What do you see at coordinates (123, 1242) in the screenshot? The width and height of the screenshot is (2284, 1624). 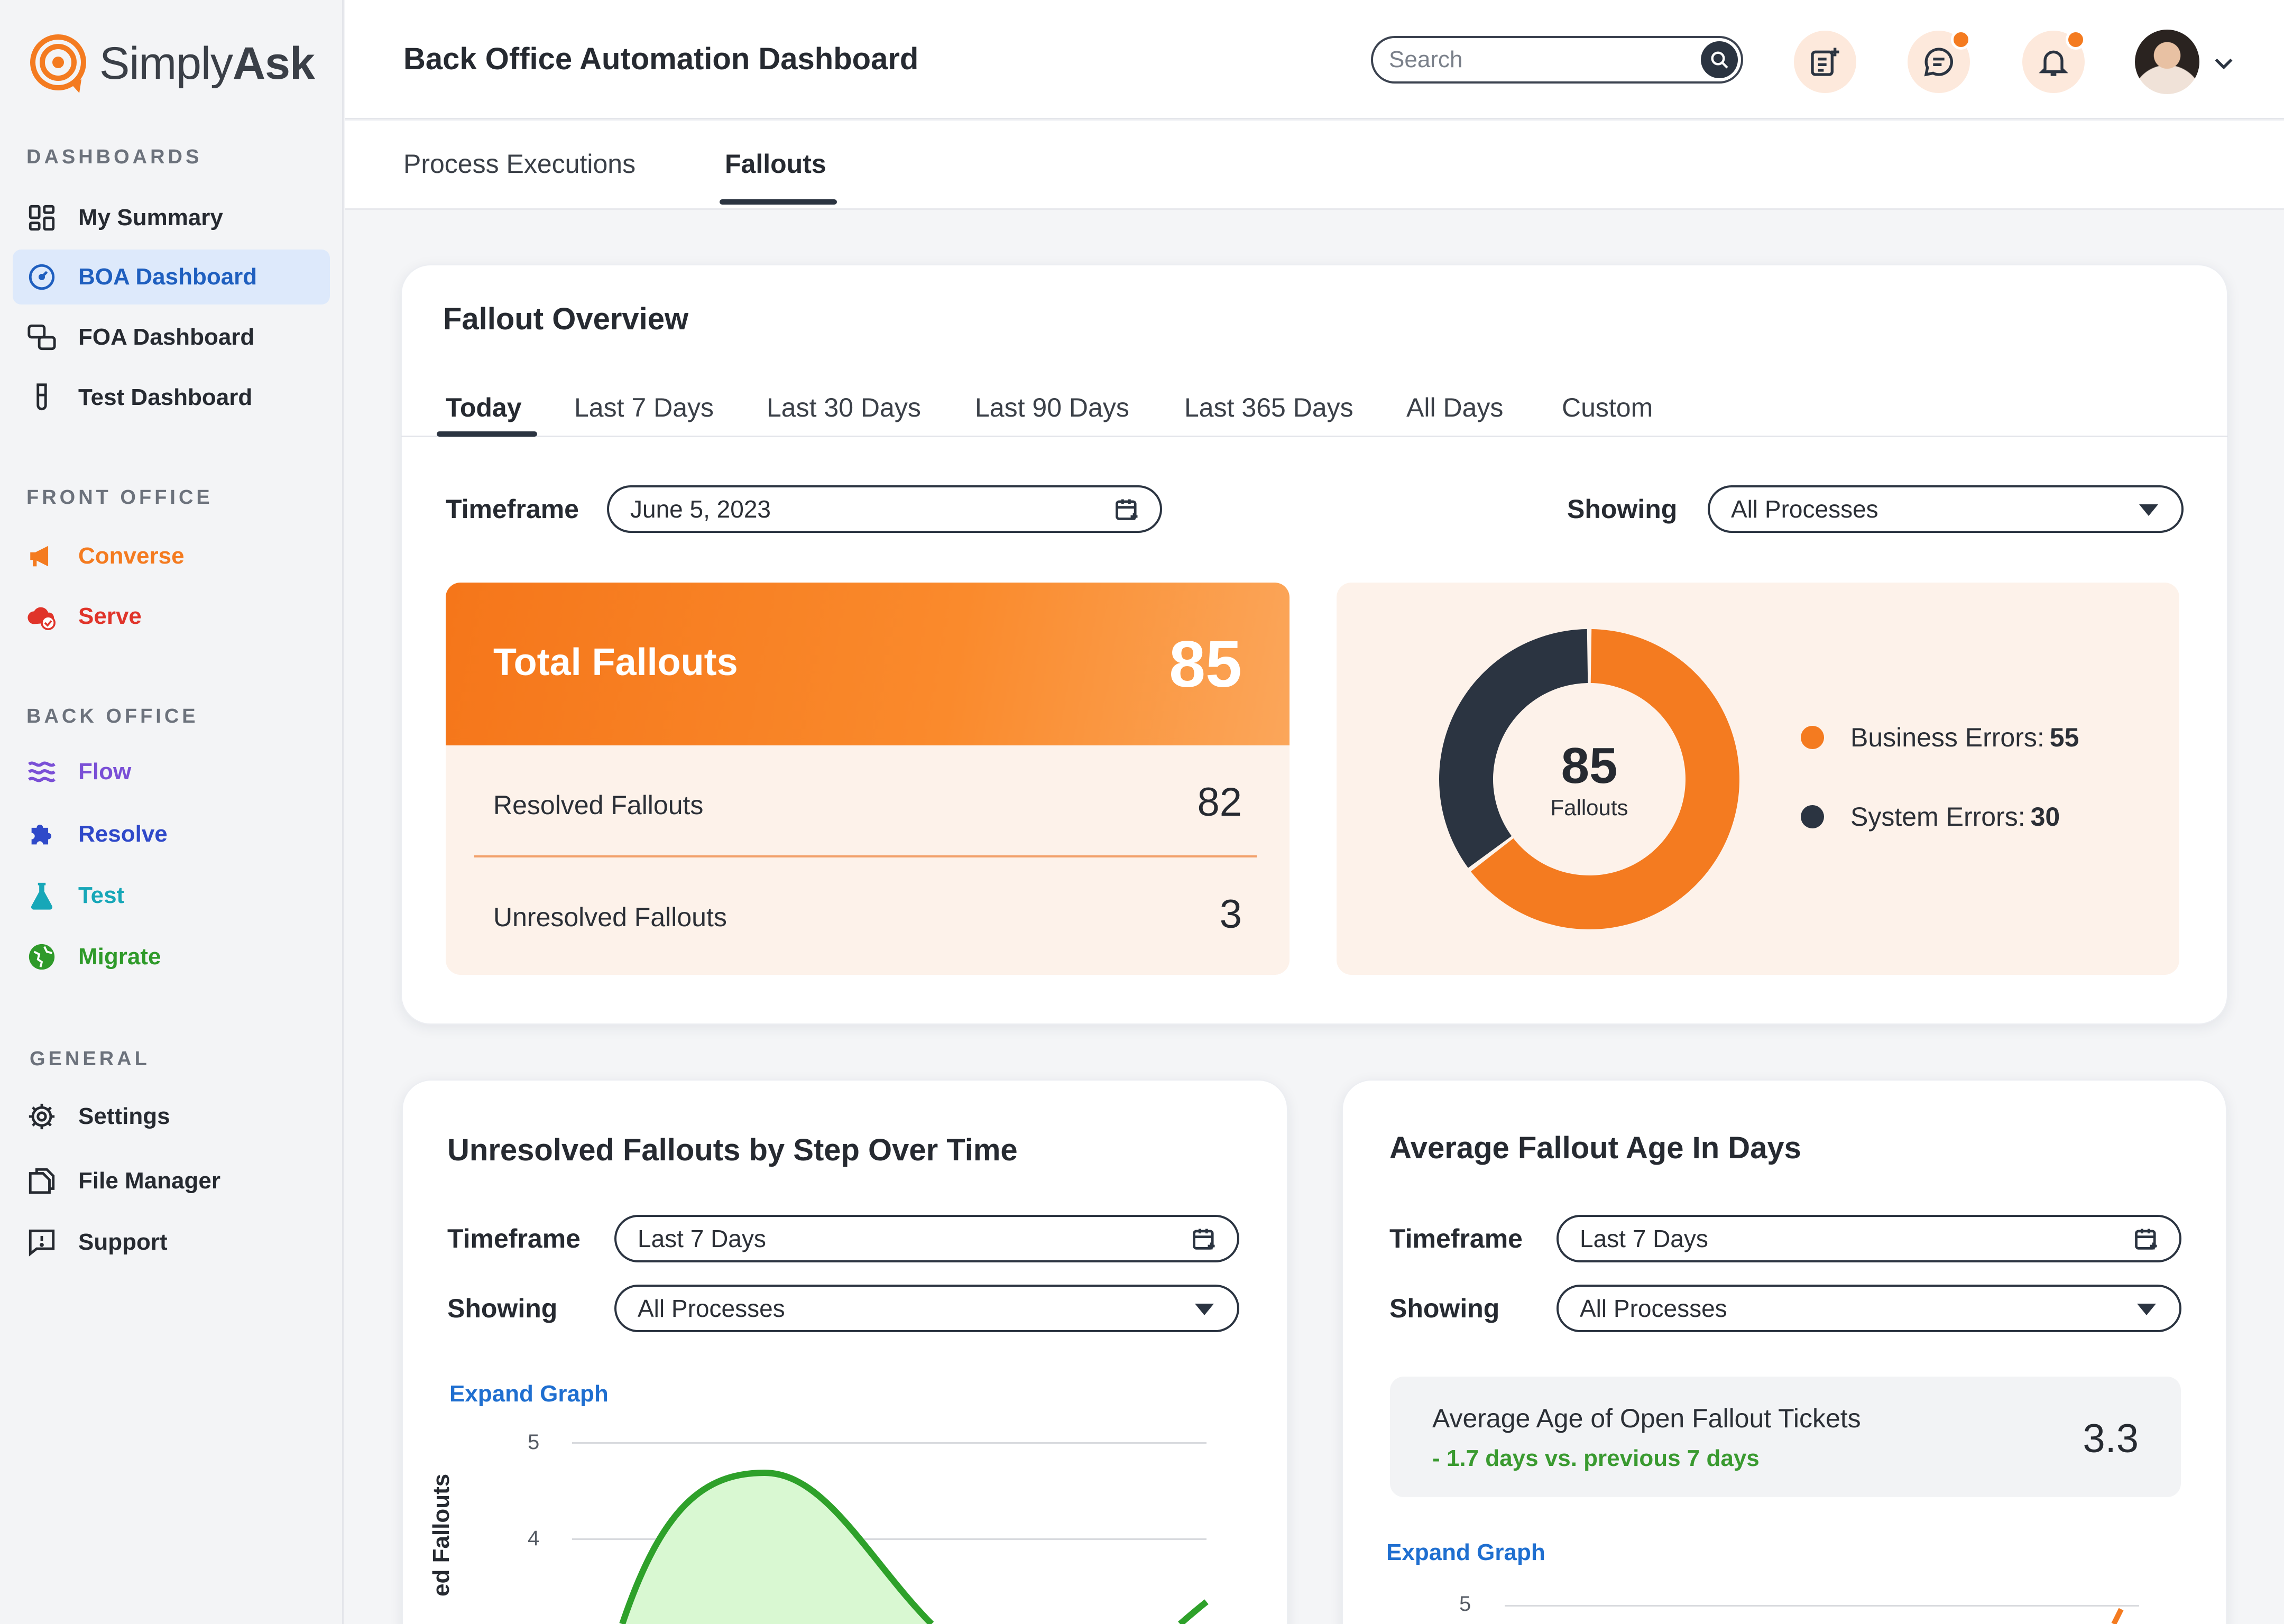 I see `sidebar-item-label: Support` at bounding box center [123, 1242].